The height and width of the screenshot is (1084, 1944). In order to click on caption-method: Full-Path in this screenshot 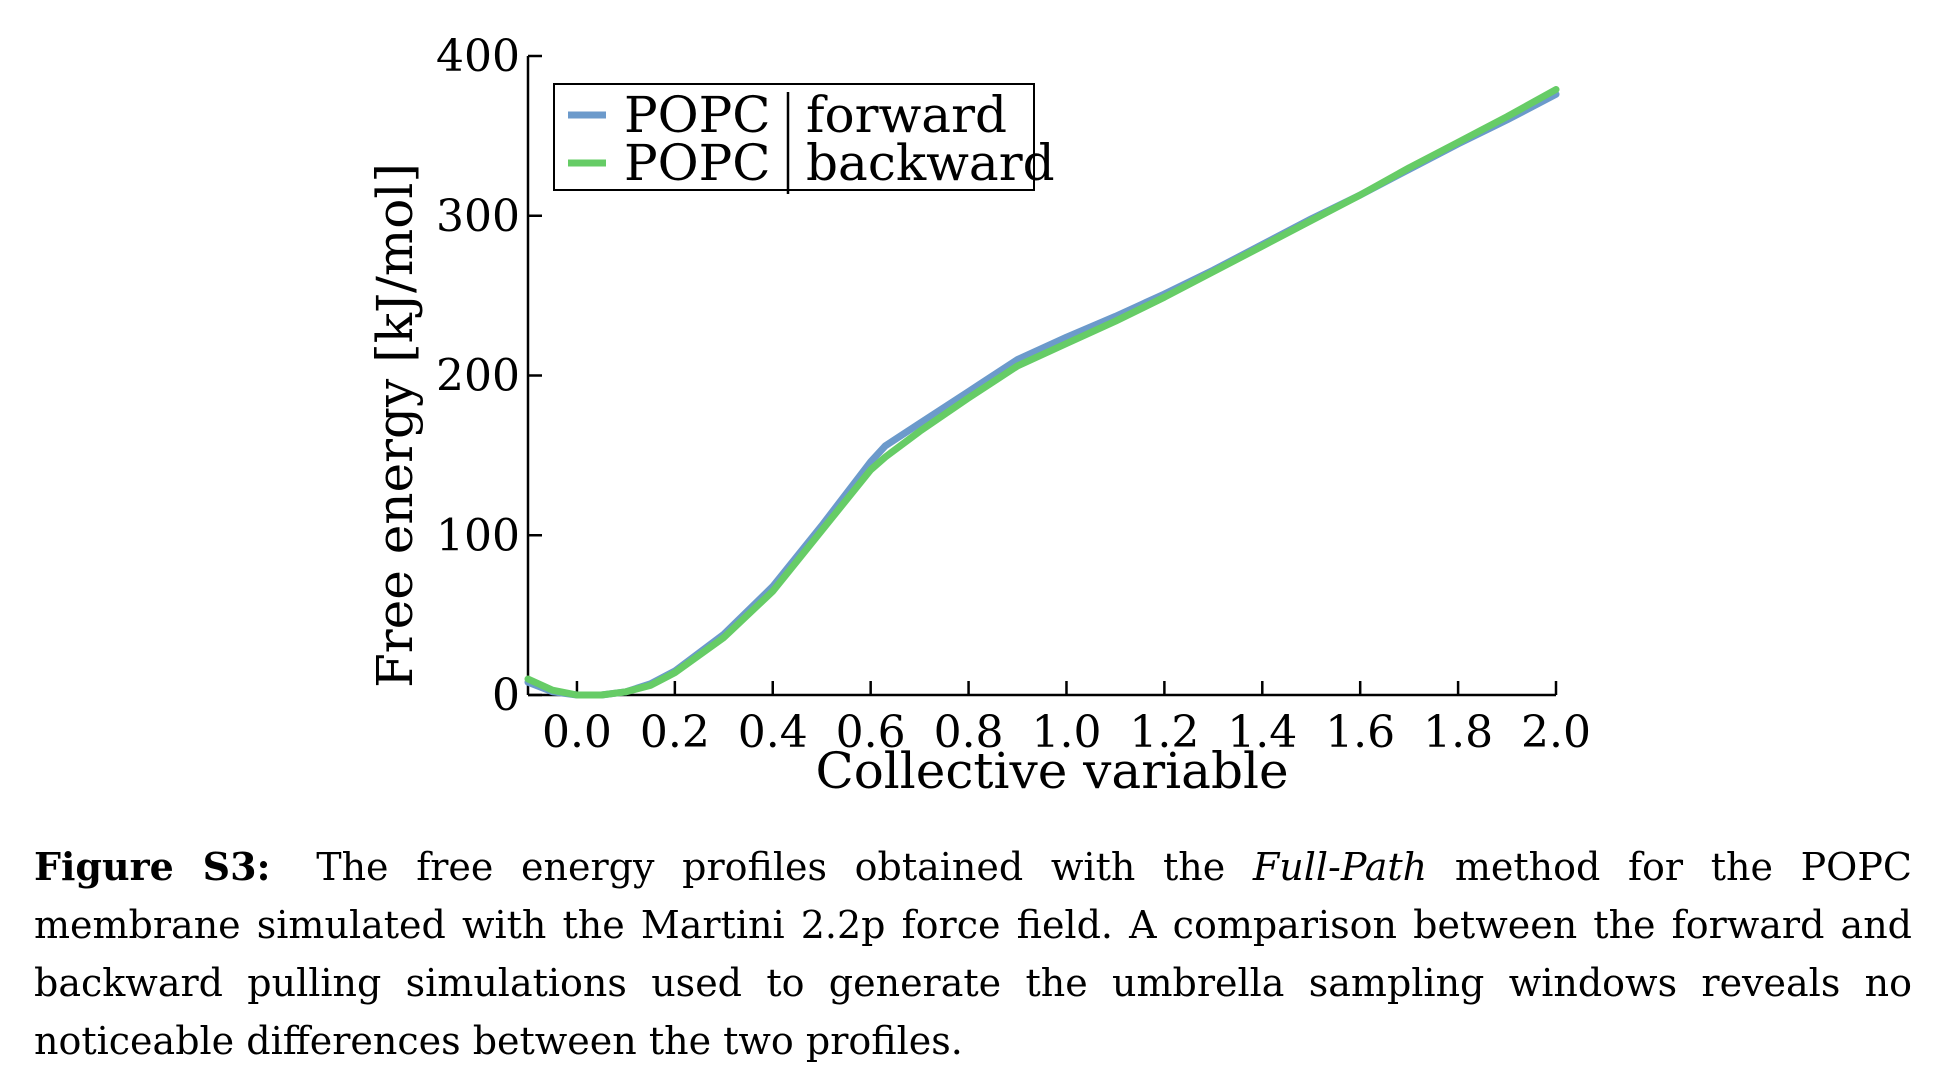, I will do `click(1340, 867)`.